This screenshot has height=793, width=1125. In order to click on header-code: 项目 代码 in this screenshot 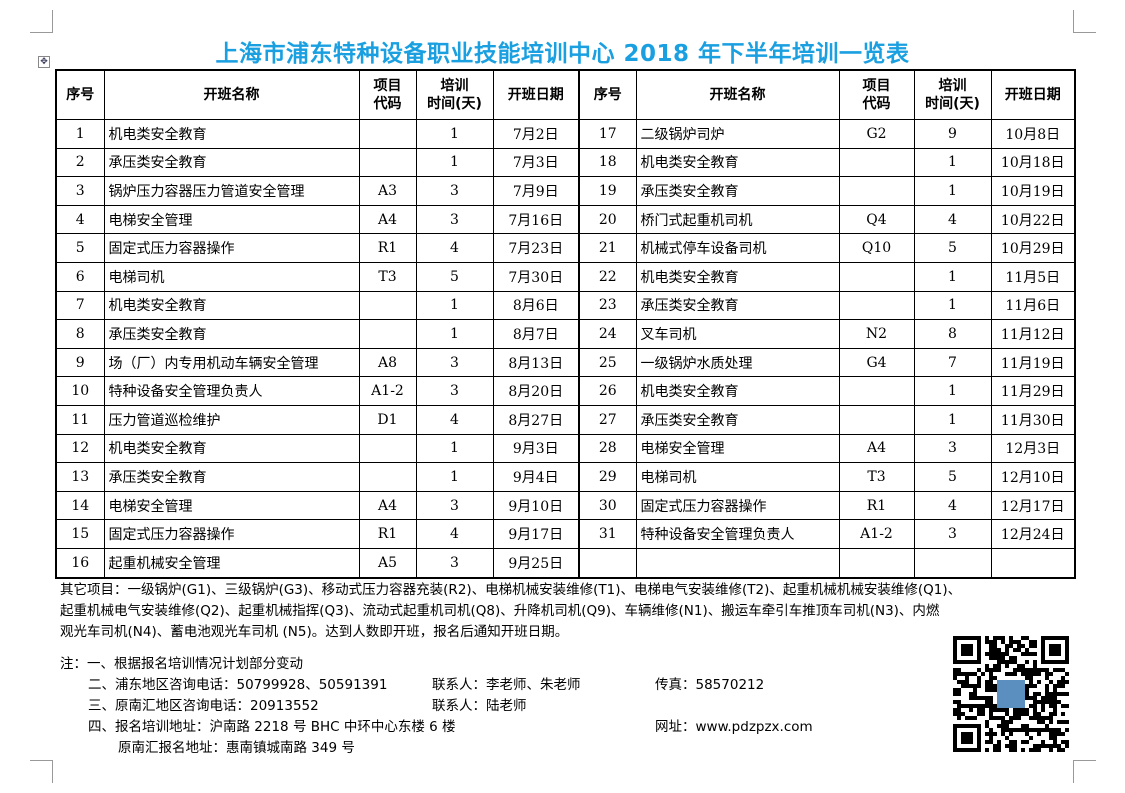, I will do `click(387, 94)`.